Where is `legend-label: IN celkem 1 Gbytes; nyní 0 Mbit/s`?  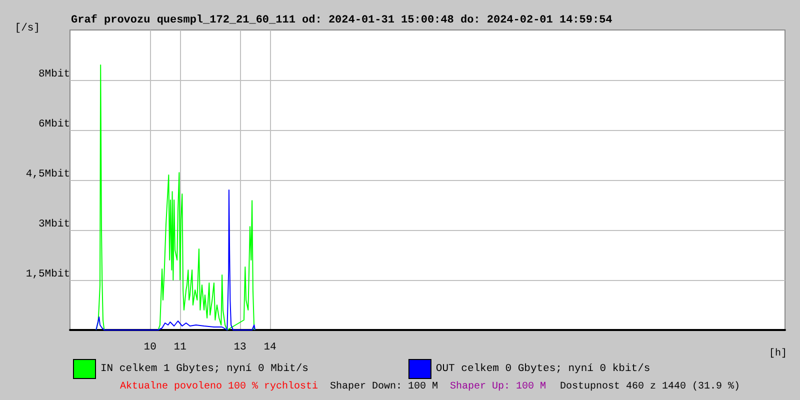 legend-label: IN celkem 1 Gbytes; nyní 0 Mbit/s is located at coordinates (204, 369).